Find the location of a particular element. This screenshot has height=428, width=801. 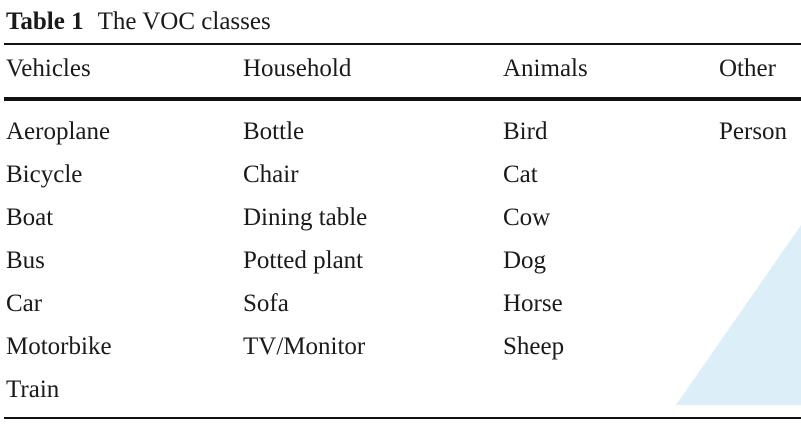

table-cell: Horse is located at coordinates (533, 303).